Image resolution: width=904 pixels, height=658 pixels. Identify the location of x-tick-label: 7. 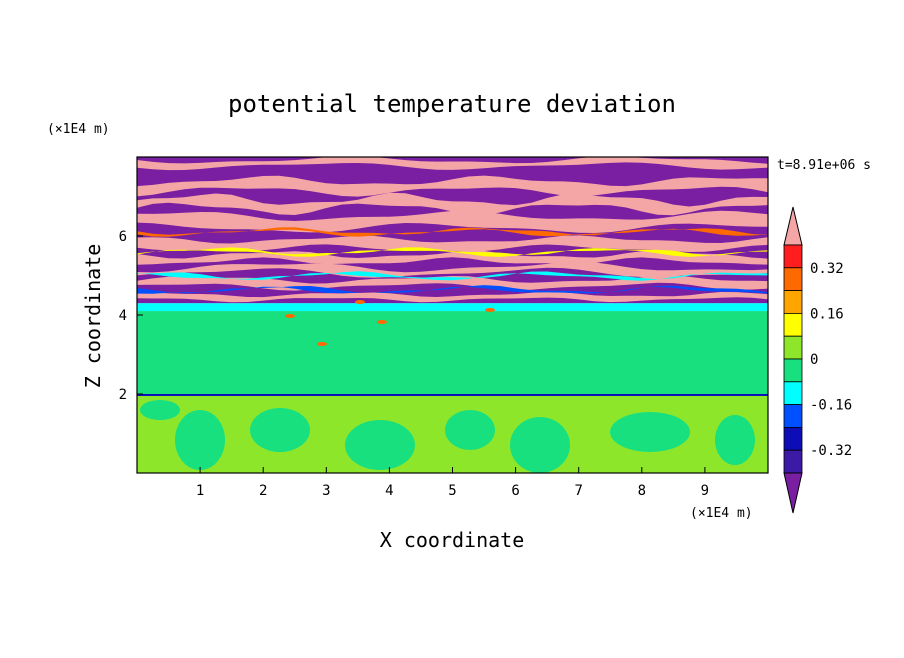
(578, 491).